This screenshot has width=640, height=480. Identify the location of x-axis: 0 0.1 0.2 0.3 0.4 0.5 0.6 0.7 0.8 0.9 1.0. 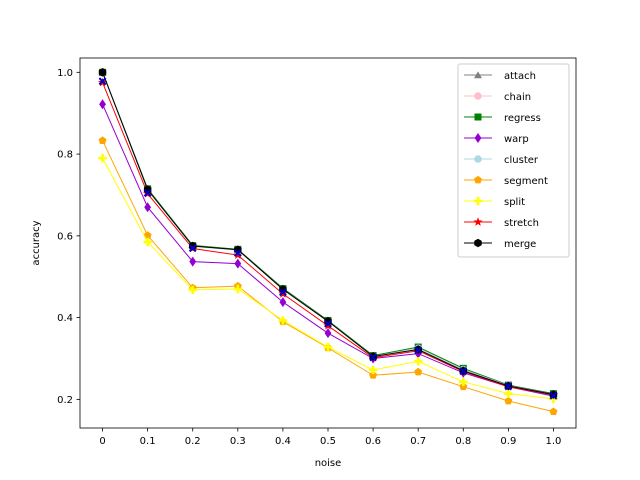
(330, 437).